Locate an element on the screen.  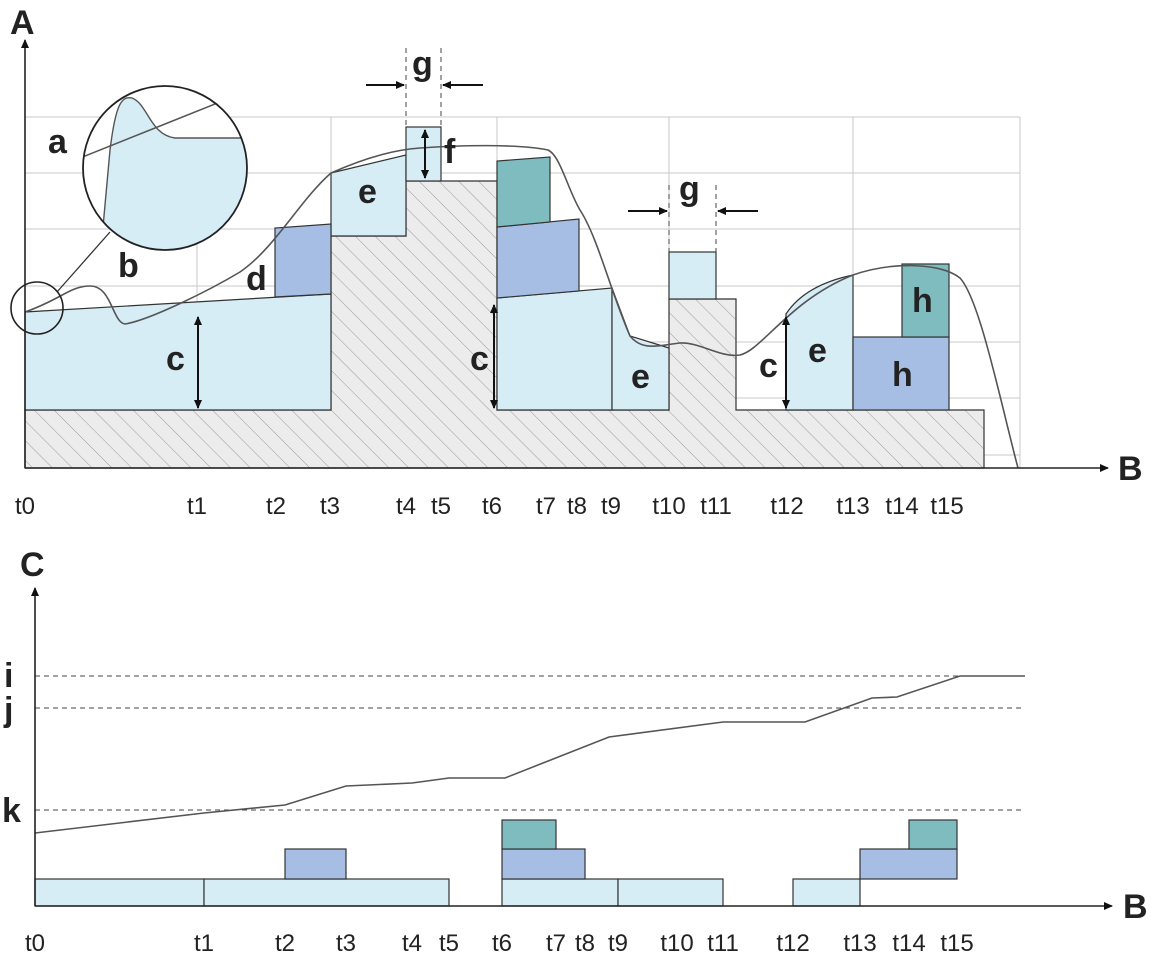
top-tick-t15: t15 is located at coordinates (946, 506).